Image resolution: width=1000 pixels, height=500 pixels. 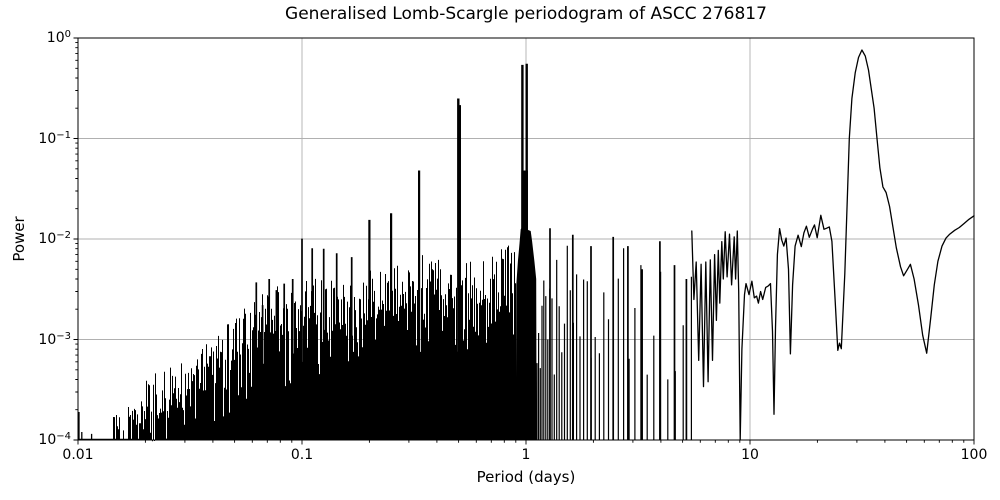 I want to click on y-tick-1e-3: 10−3, so click(x=35, y=340).